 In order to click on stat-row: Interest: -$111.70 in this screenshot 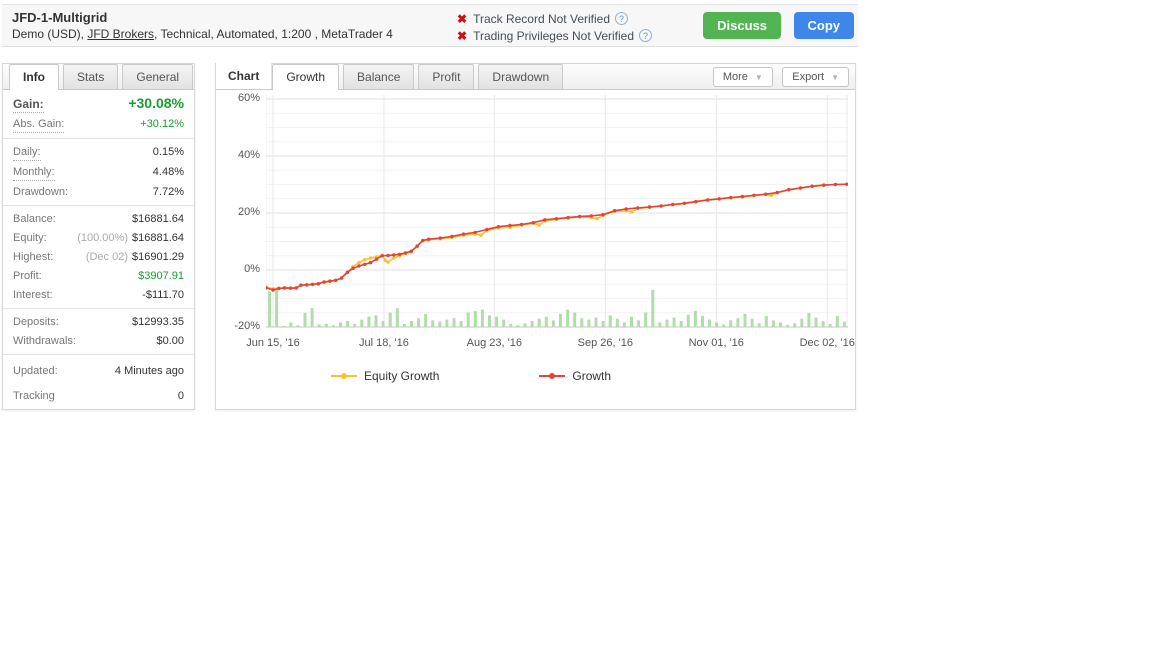, I will do `click(98, 295)`.